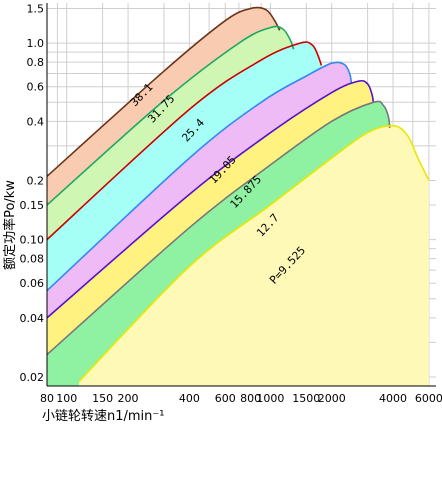 Image resolution: width=442 pixels, height=478 pixels. I want to click on y-tick-label: 0.06, so click(32, 283).